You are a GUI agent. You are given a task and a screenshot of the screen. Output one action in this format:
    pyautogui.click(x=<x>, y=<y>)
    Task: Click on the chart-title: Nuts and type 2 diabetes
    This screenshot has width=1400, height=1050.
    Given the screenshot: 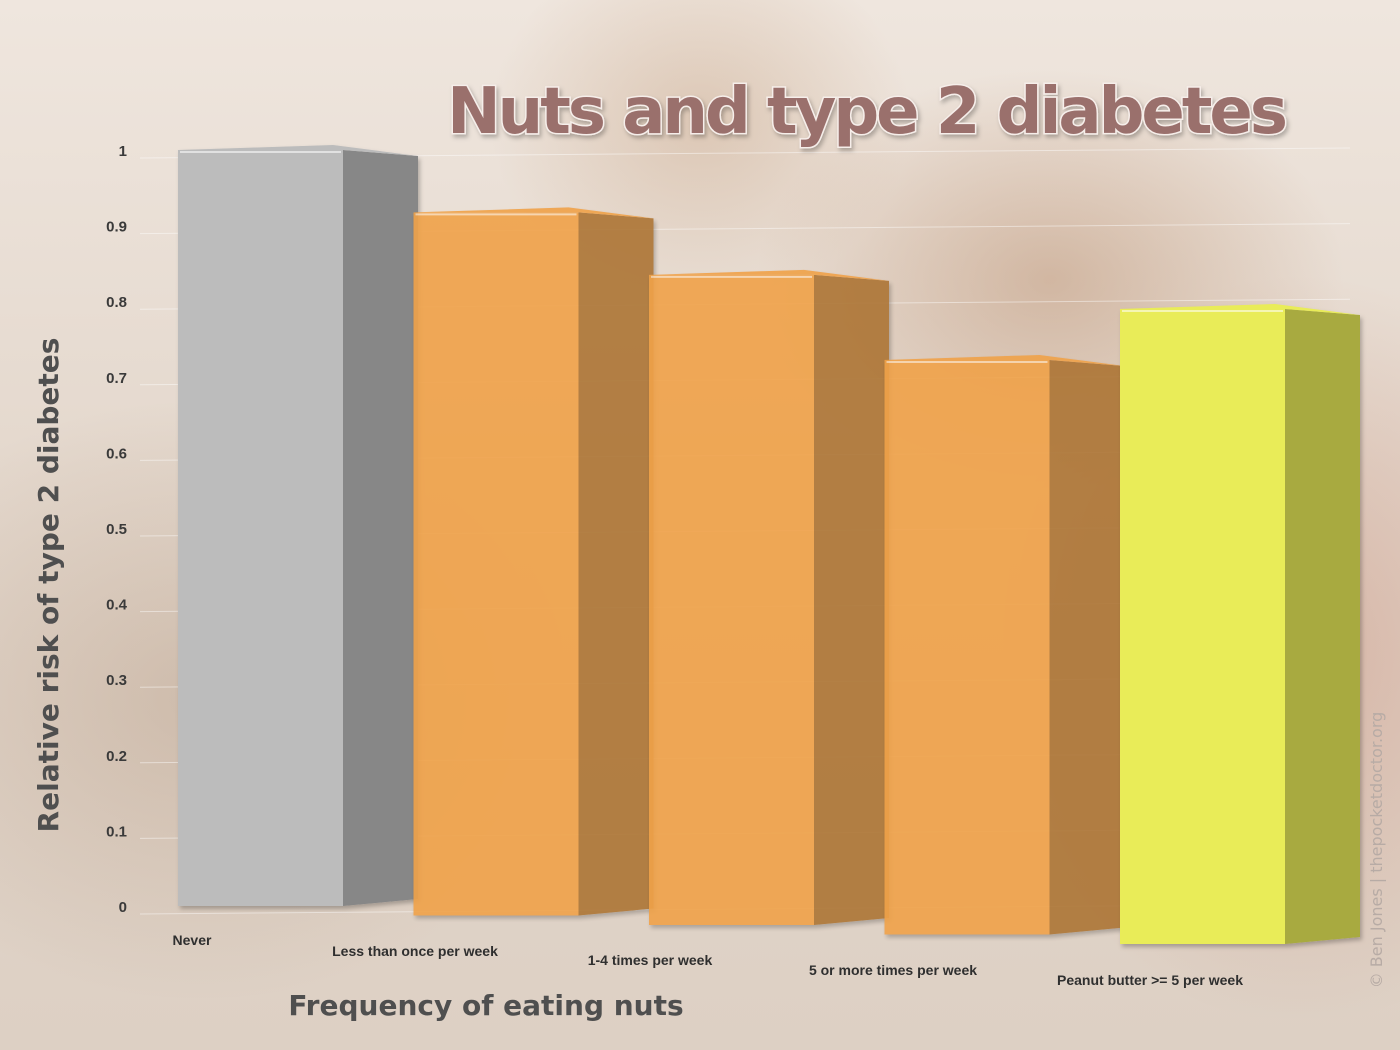 What is the action you would take?
    pyautogui.click(x=866, y=112)
    